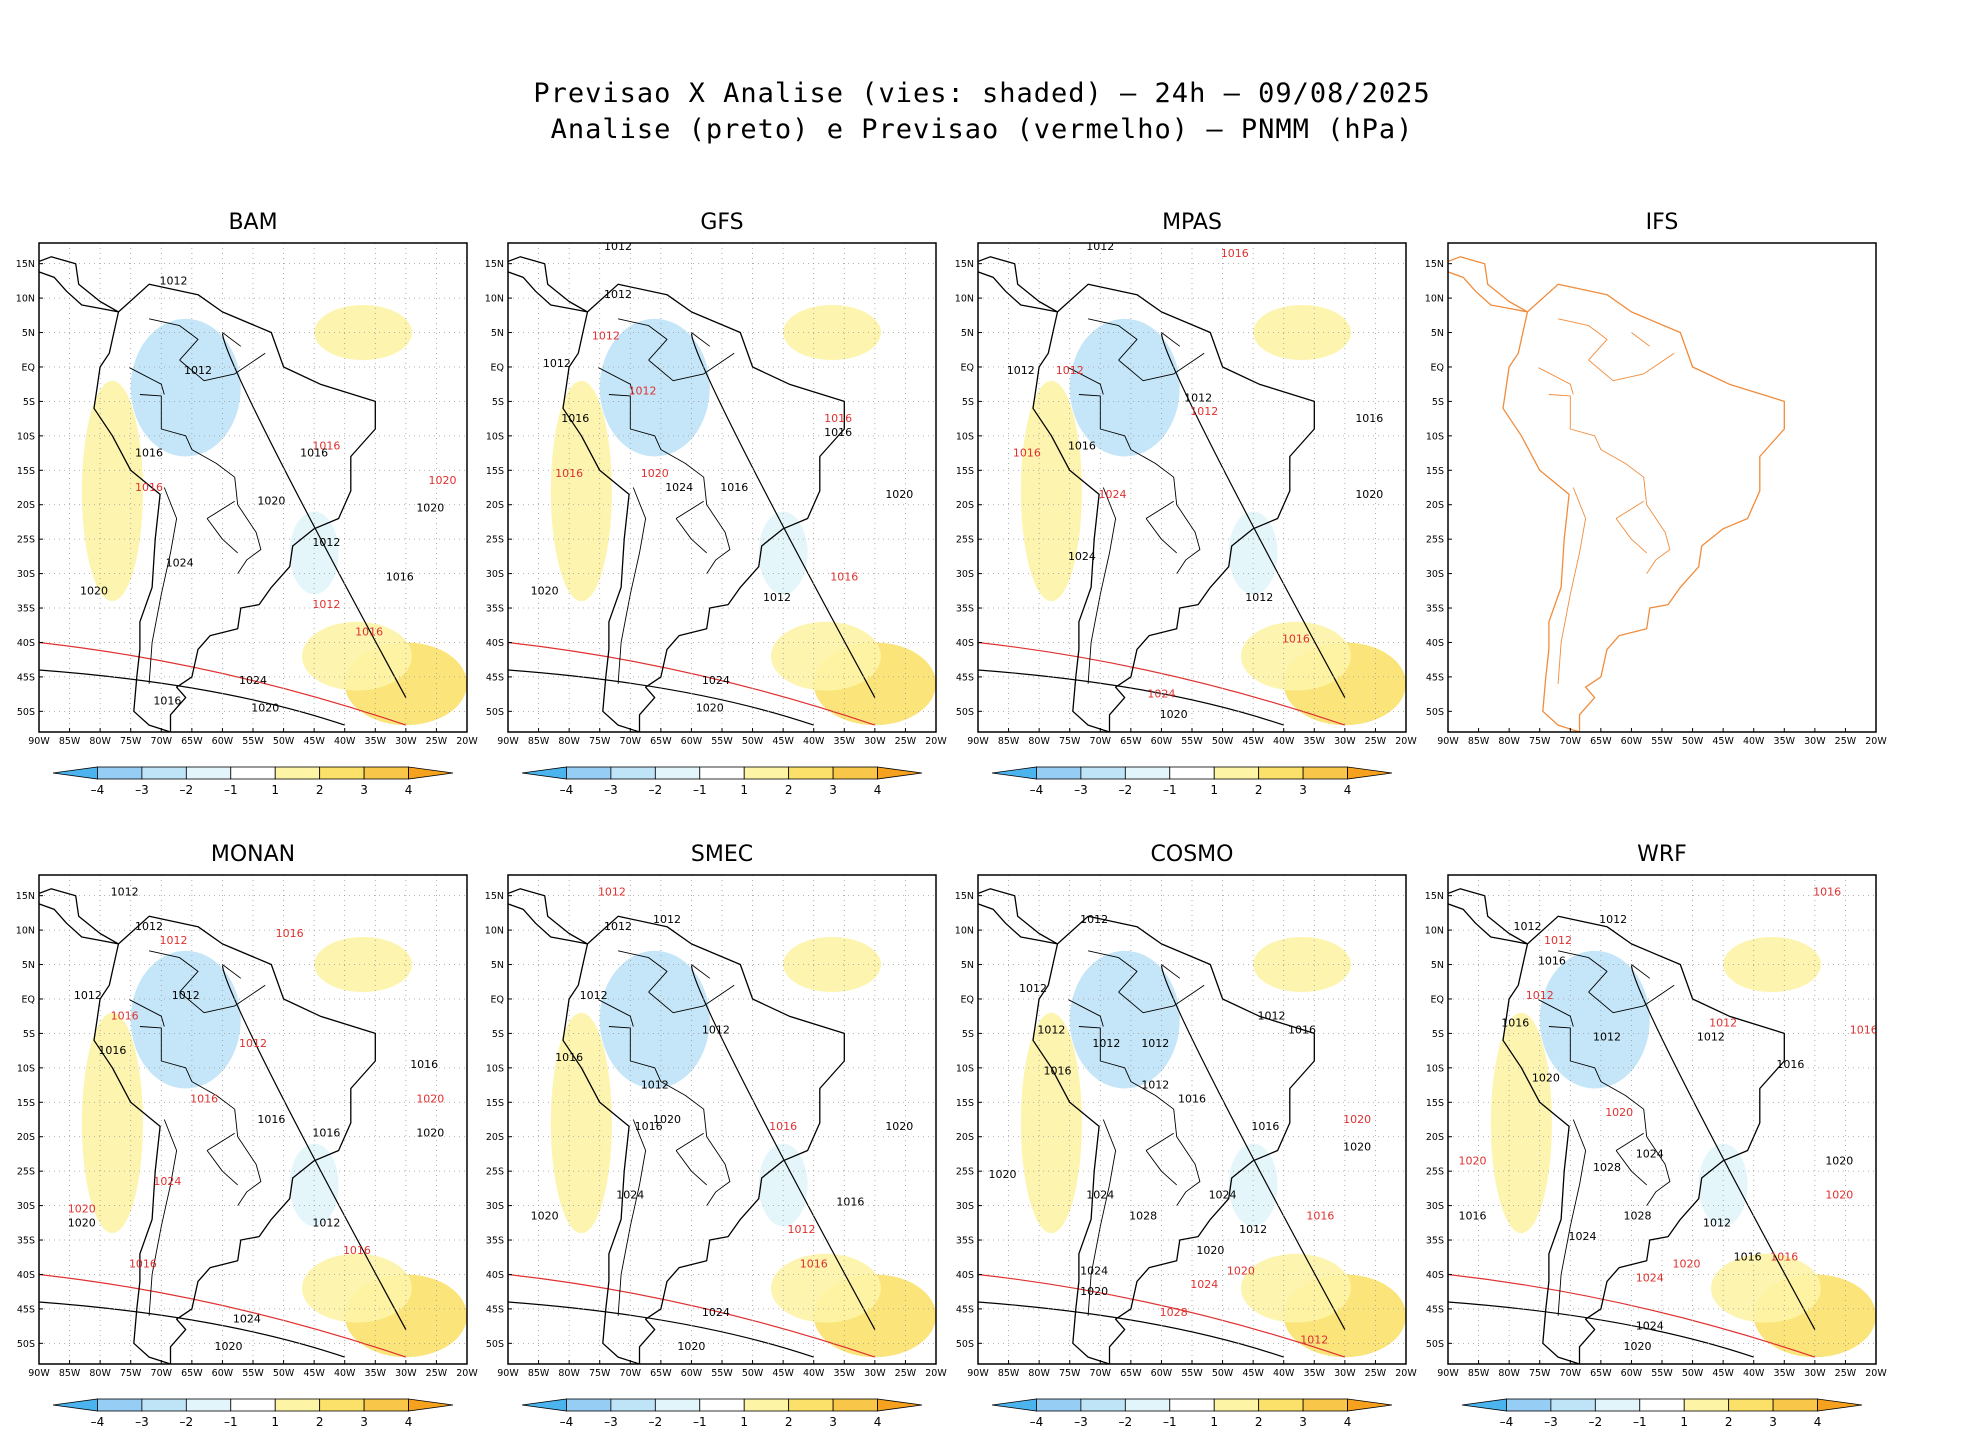 Image resolution: width=1964 pixels, height=1436 pixels. Describe the element at coordinates (252, 222) in the screenshot. I see `panel-title: BAM` at that location.